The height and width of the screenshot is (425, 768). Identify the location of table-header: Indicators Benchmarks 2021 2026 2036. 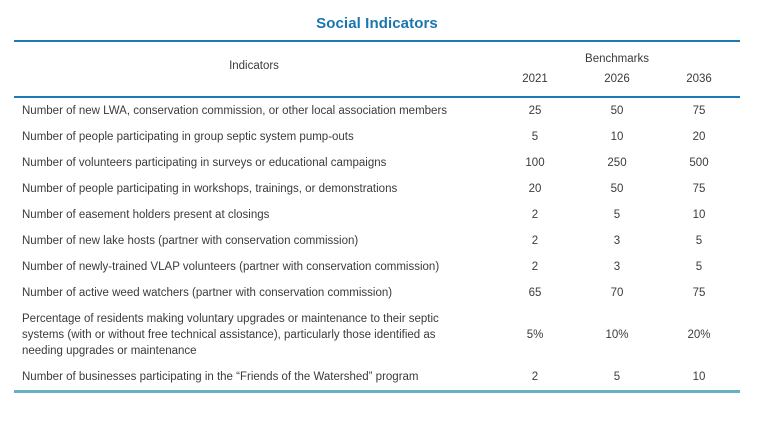
(377, 69).